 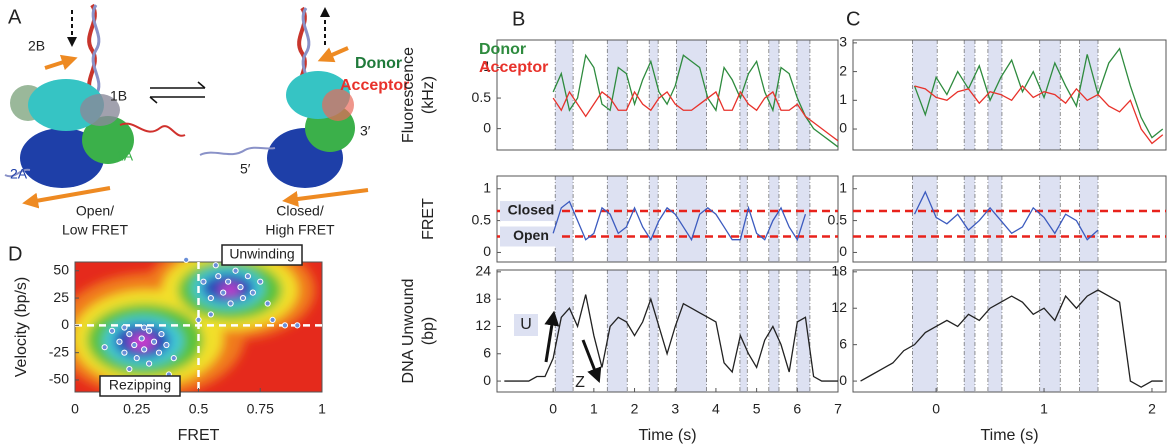 What do you see at coordinates (513, 67) in the screenshot?
I see `legend-entry: Acceptor` at bounding box center [513, 67].